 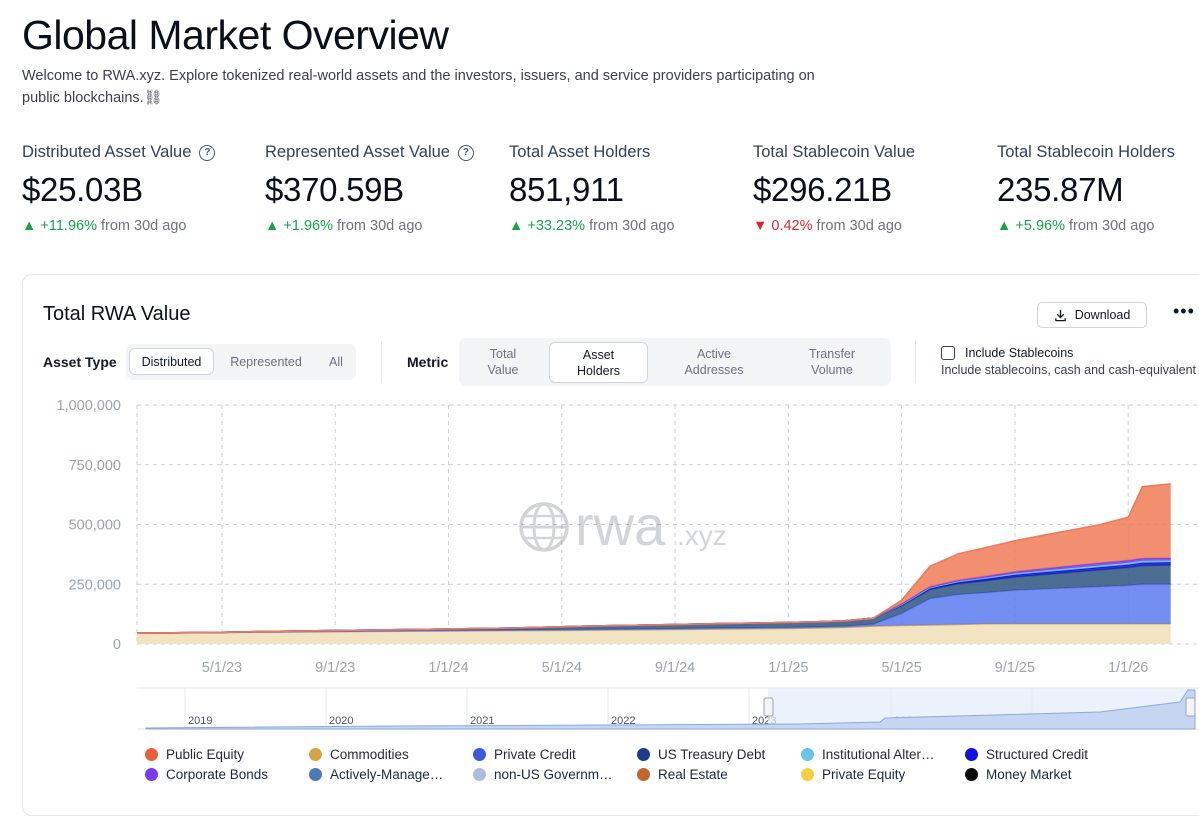 I want to click on watermark-suffix: .xyz, so click(x=702, y=535).